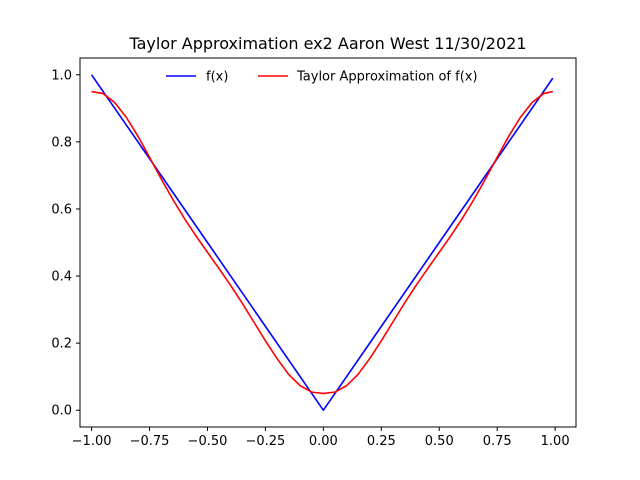  I want to click on y-tick-label: 1.0, so click(61, 75).